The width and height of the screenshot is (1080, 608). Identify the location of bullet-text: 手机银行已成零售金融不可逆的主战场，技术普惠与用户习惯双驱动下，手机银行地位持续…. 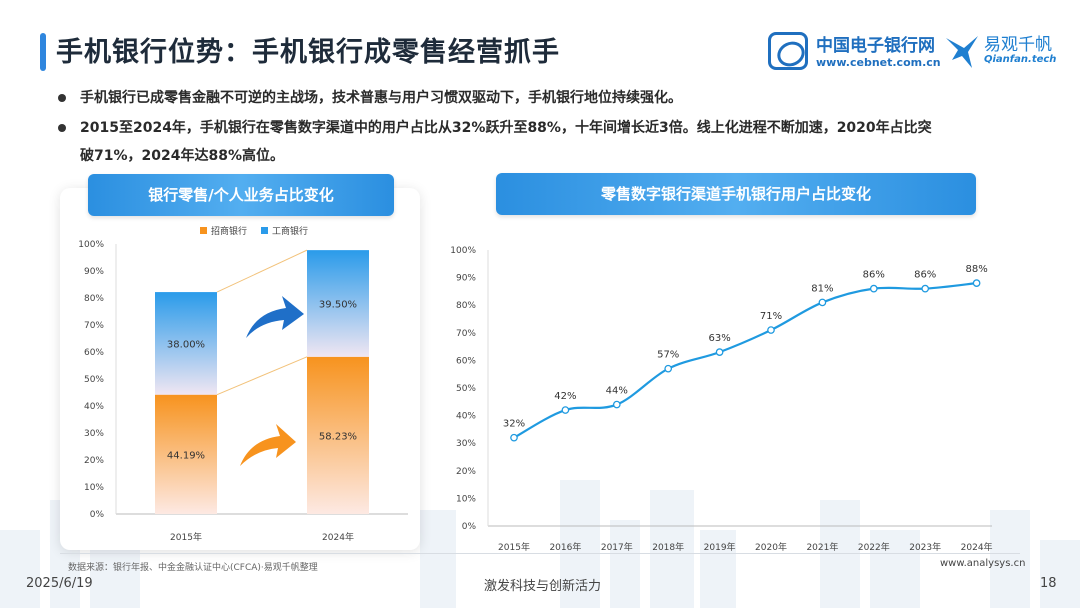
(381, 98).